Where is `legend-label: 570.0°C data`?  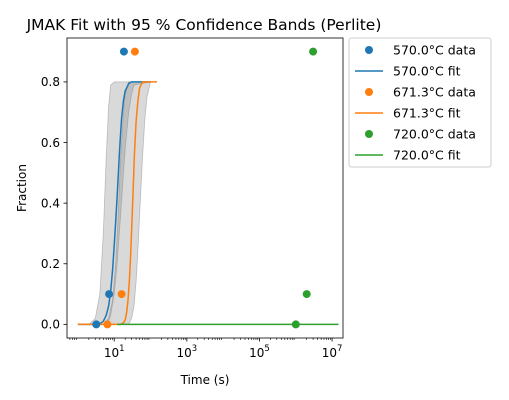 legend-label: 570.0°C data is located at coordinates (434, 50).